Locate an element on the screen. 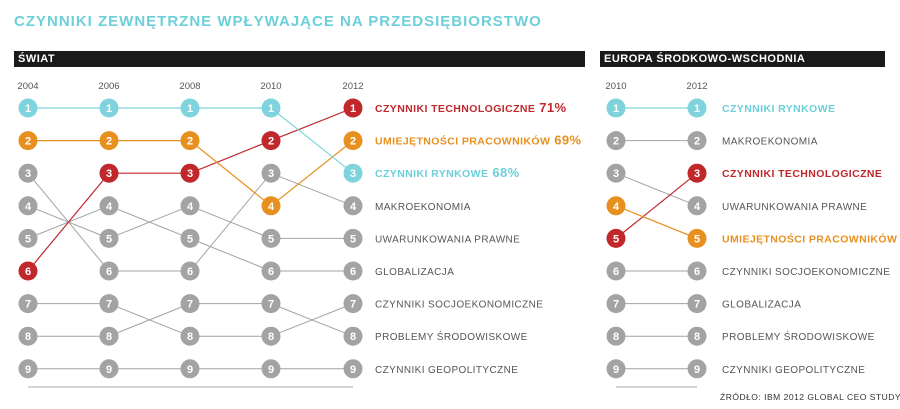 This screenshot has height=409, width=900. world-series-label: CZYNNIKI TECHNOLOGICZNE 71% is located at coordinates (471, 107).